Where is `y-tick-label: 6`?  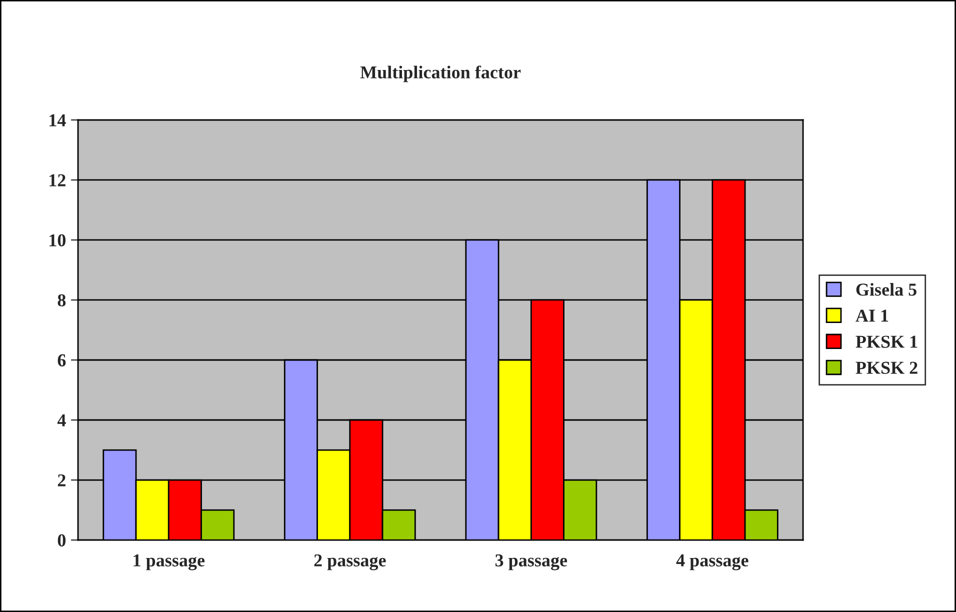 y-tick-label: 6 is located at coordinates (62, 360).